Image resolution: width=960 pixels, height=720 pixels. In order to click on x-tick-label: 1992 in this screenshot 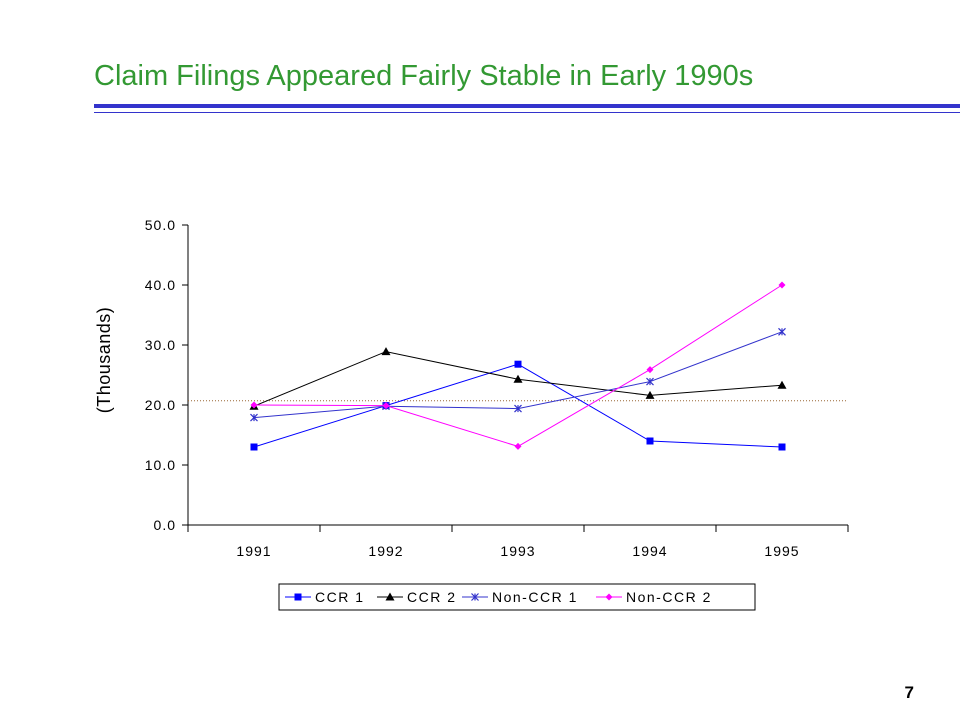, I will do `click(385, 551)`.